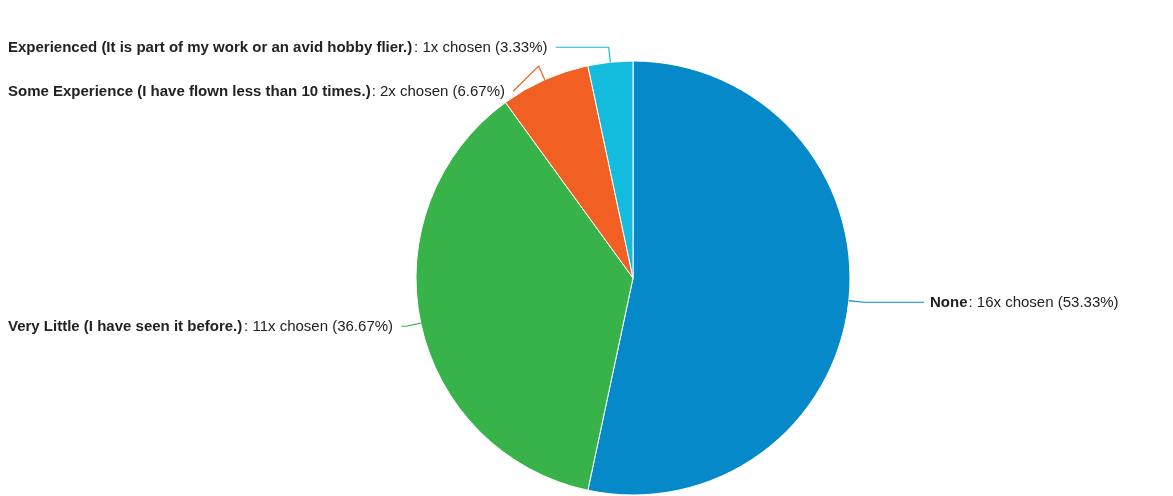  What do you see at coordinates (319, 326) in the screenshot?
I see `data-label: : 11x chosen (36.67%)` at bounding box center [319, 326].